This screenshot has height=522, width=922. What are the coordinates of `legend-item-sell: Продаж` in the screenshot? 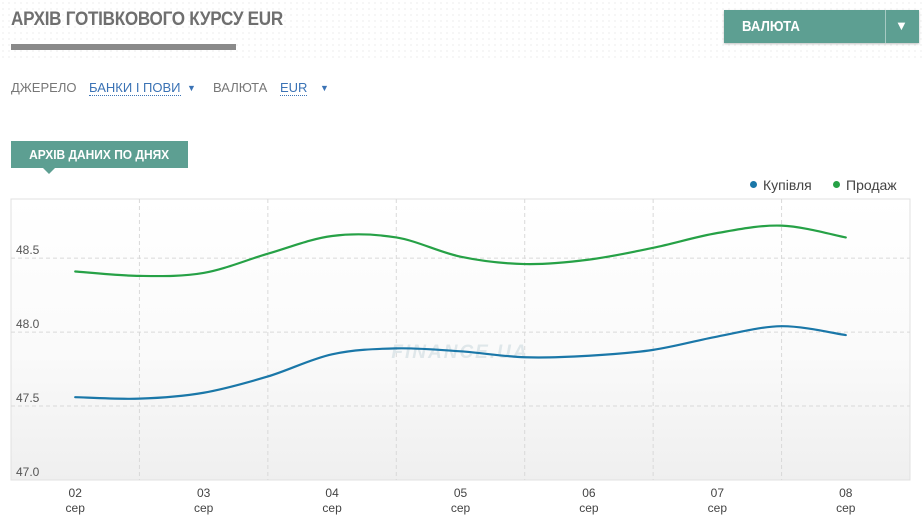 It's located at (865, 185).